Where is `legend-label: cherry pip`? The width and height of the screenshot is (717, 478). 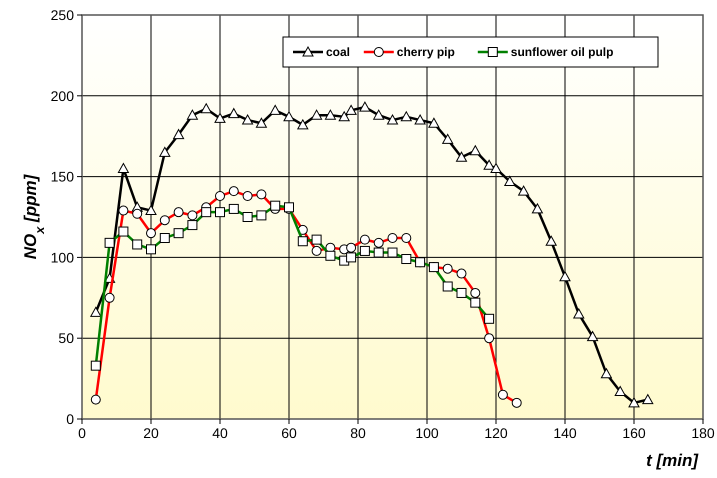
legend-label: cherry pip is located at coordinates (425, 52).